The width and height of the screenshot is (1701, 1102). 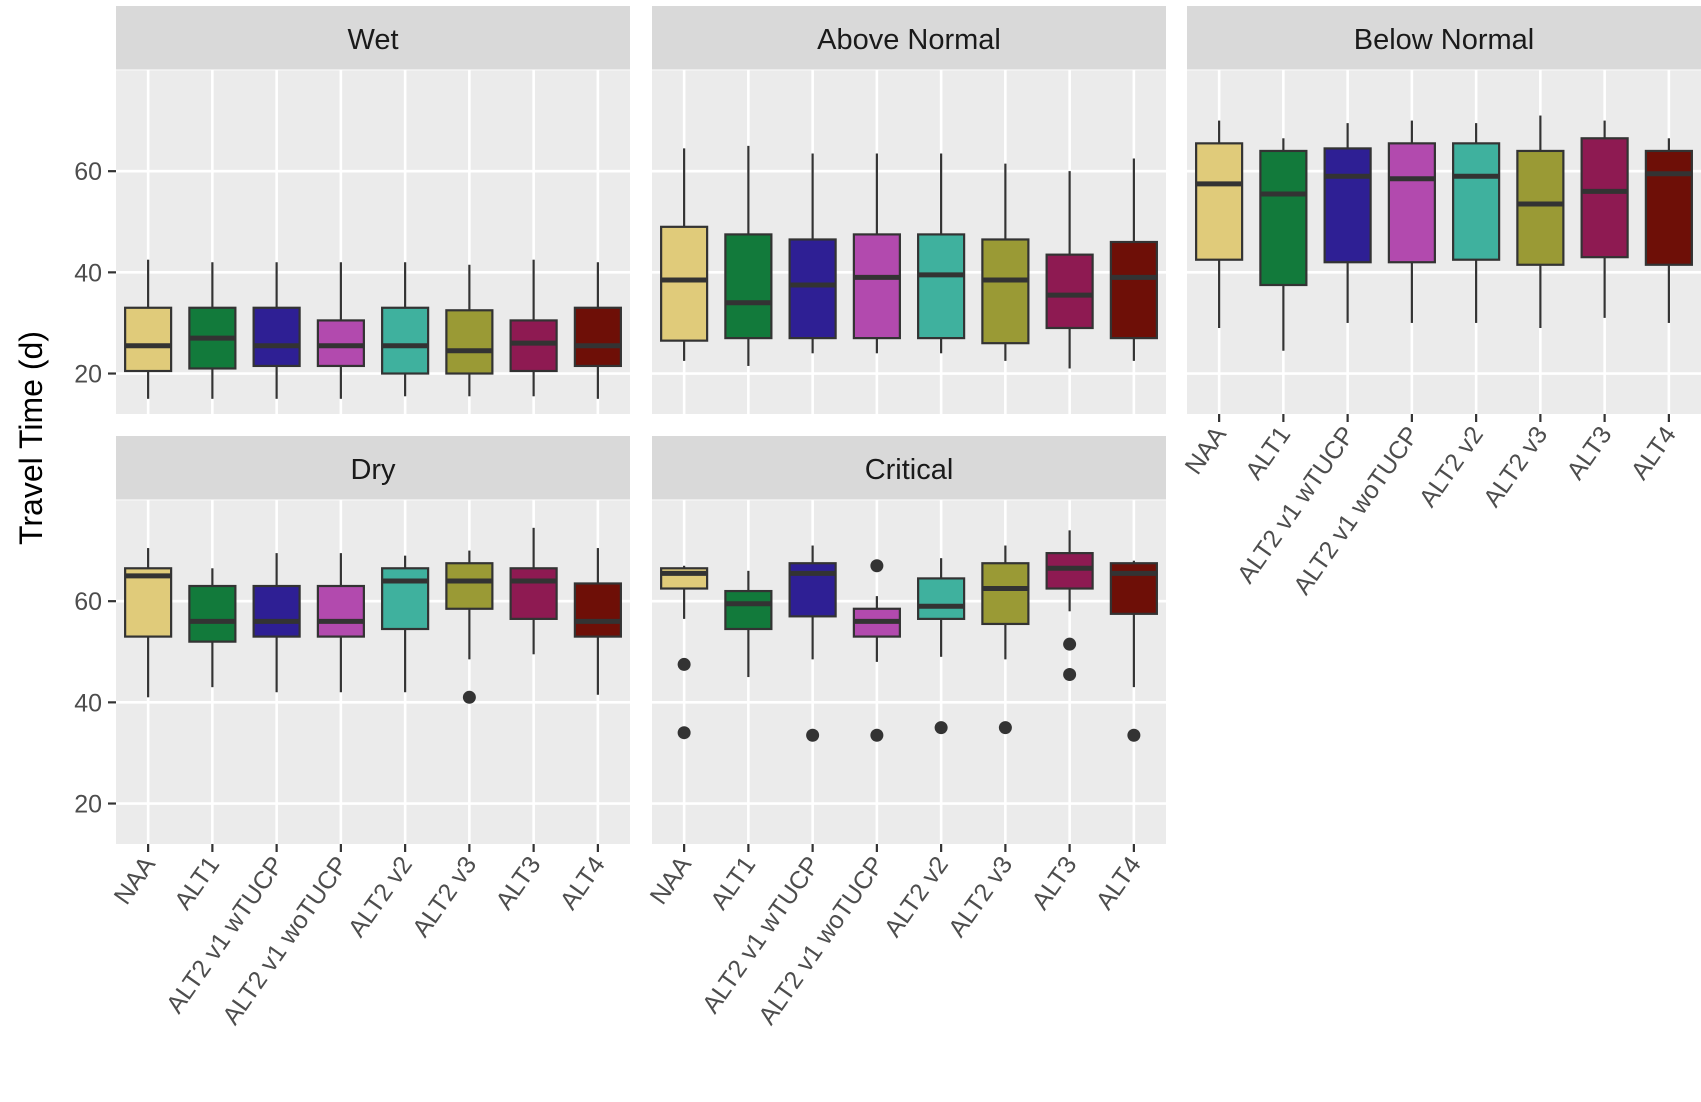 What do you see at coordinates (909, 210) in the screenshot?
I see `panel-above-normal: Above Normal` at bounding box center [909, 210].